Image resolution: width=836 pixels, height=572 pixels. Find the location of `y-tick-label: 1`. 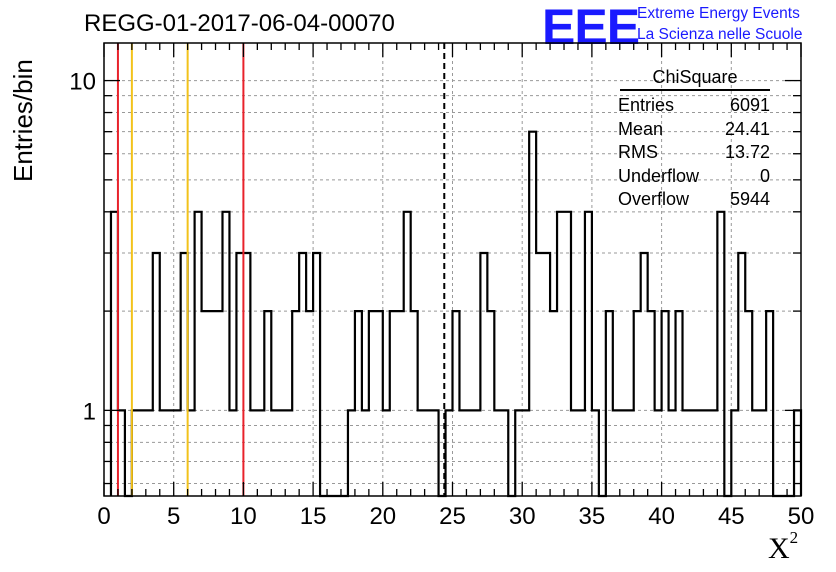

y-tick-label: 1 is located at coordinates (89, 411).